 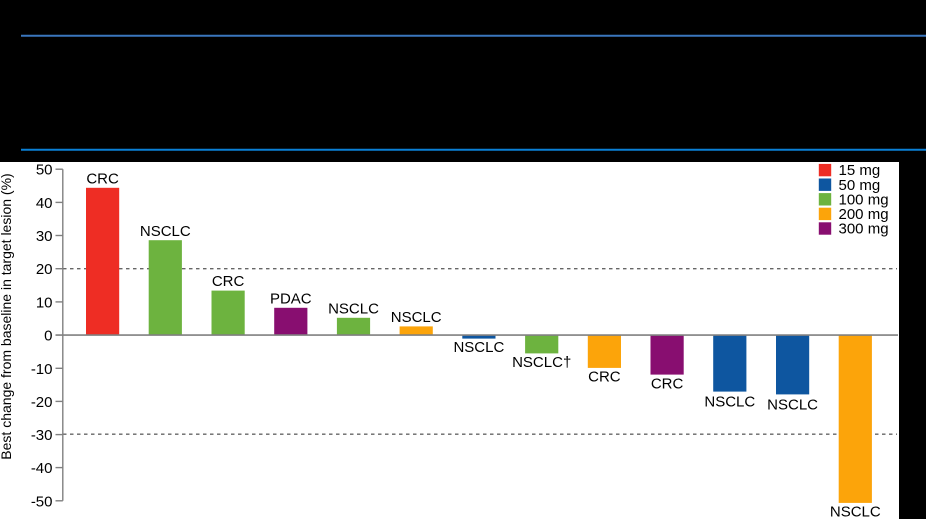 What do you see at coordinates (44, 269) in the screenshot?
I see `svg-text: 20` at bounding box center [44, 269].